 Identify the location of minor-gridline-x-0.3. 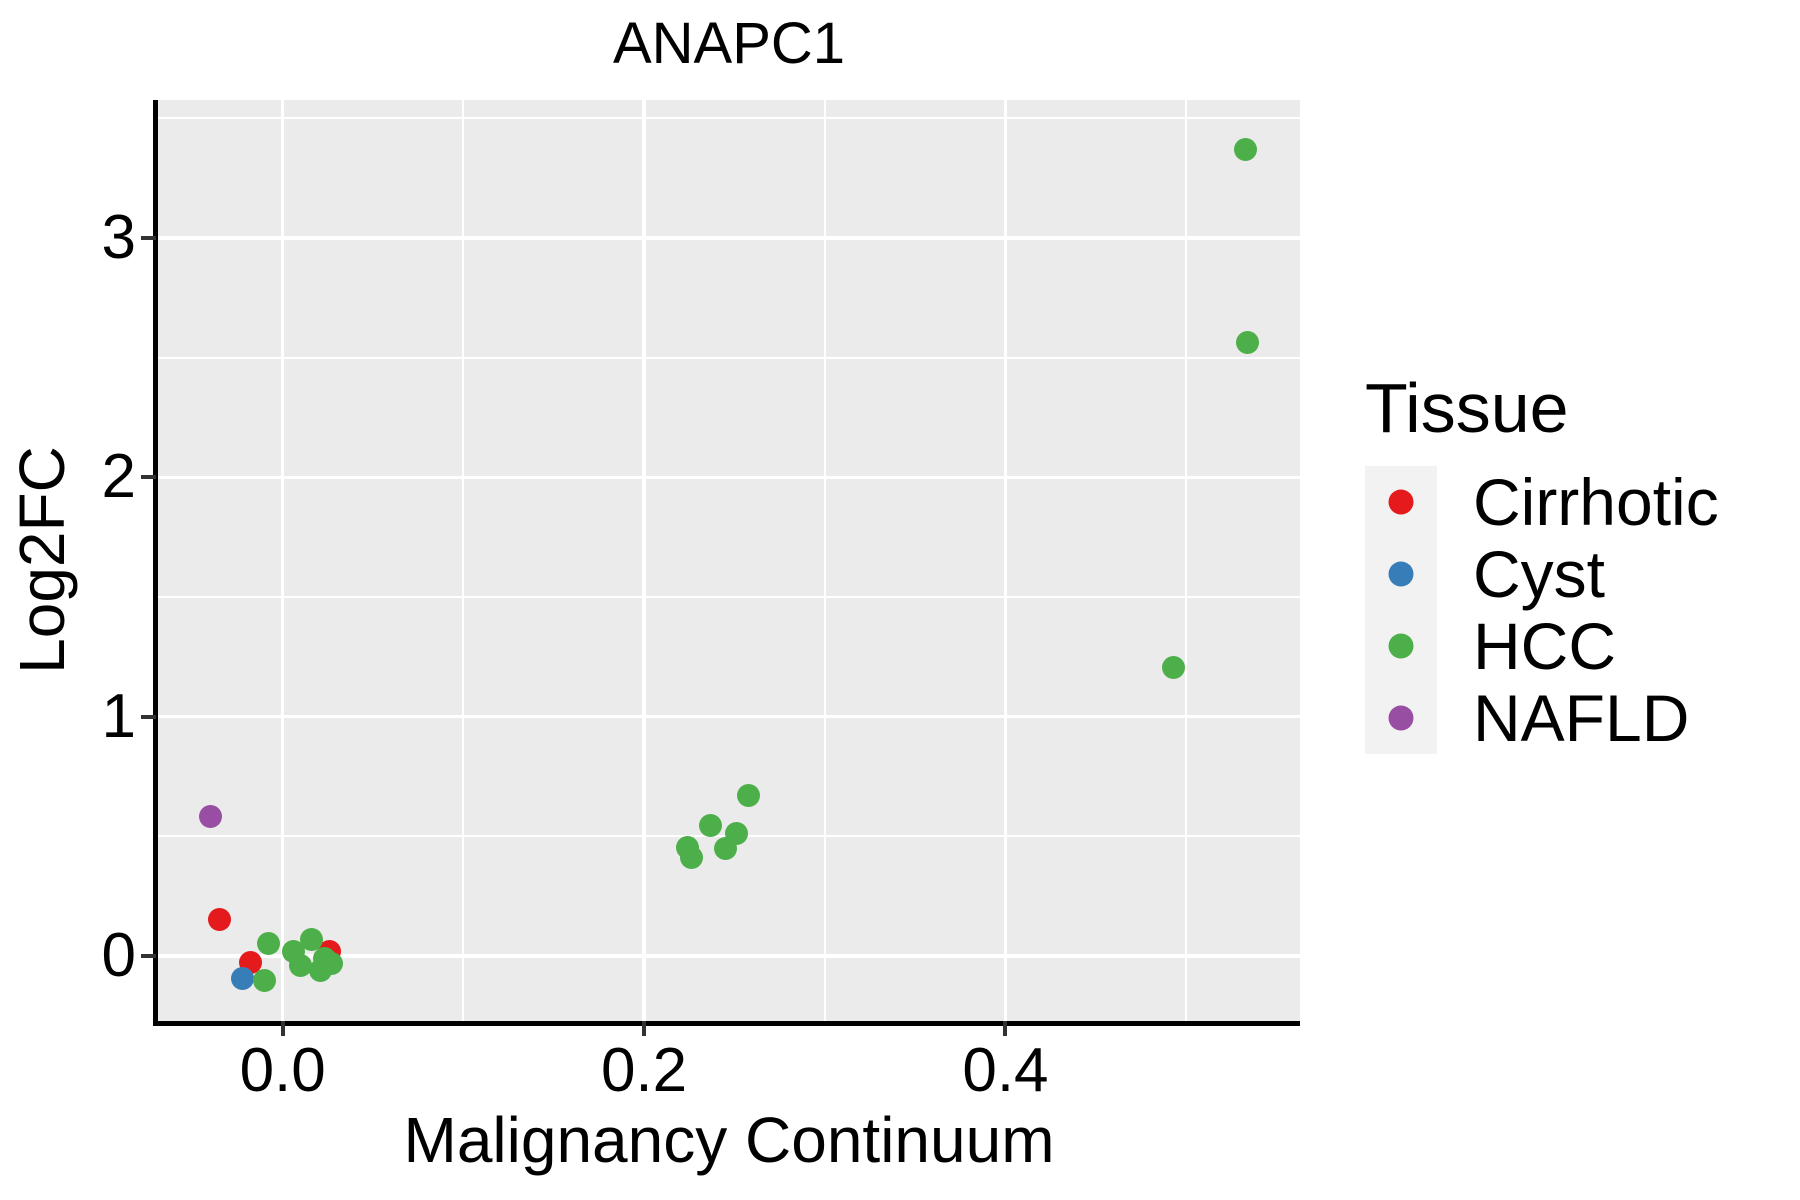
(824, 560).